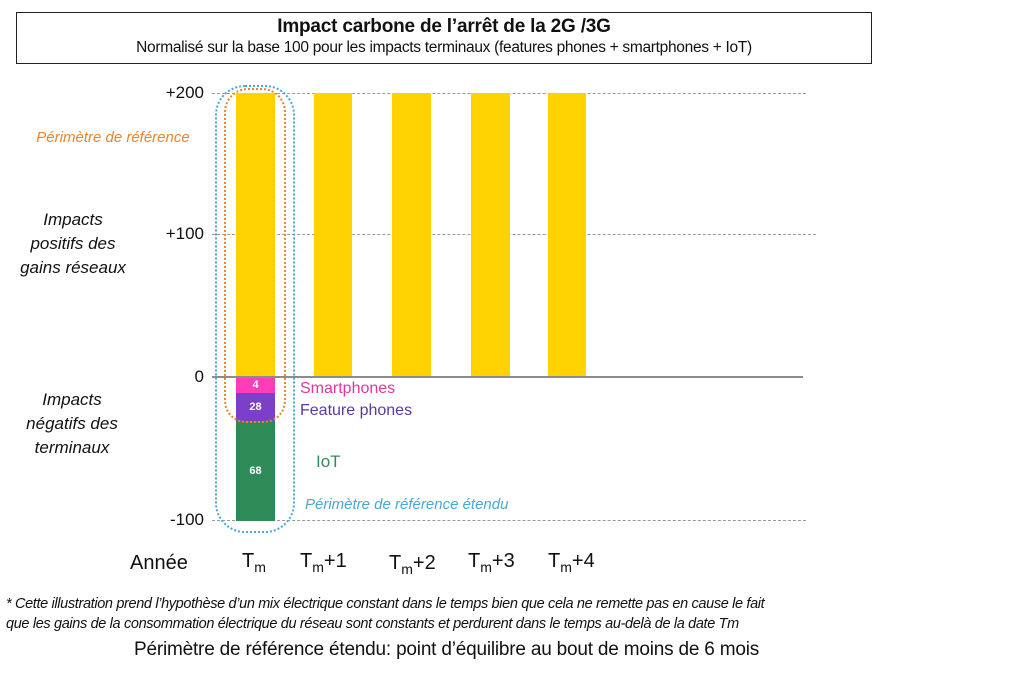 This screenshot has height=673, width=1012. What do you see at coordinates (491, 562) in the screenshot?
I see `xcat-tm3: Tm+3` at bounding box center [491, 562].